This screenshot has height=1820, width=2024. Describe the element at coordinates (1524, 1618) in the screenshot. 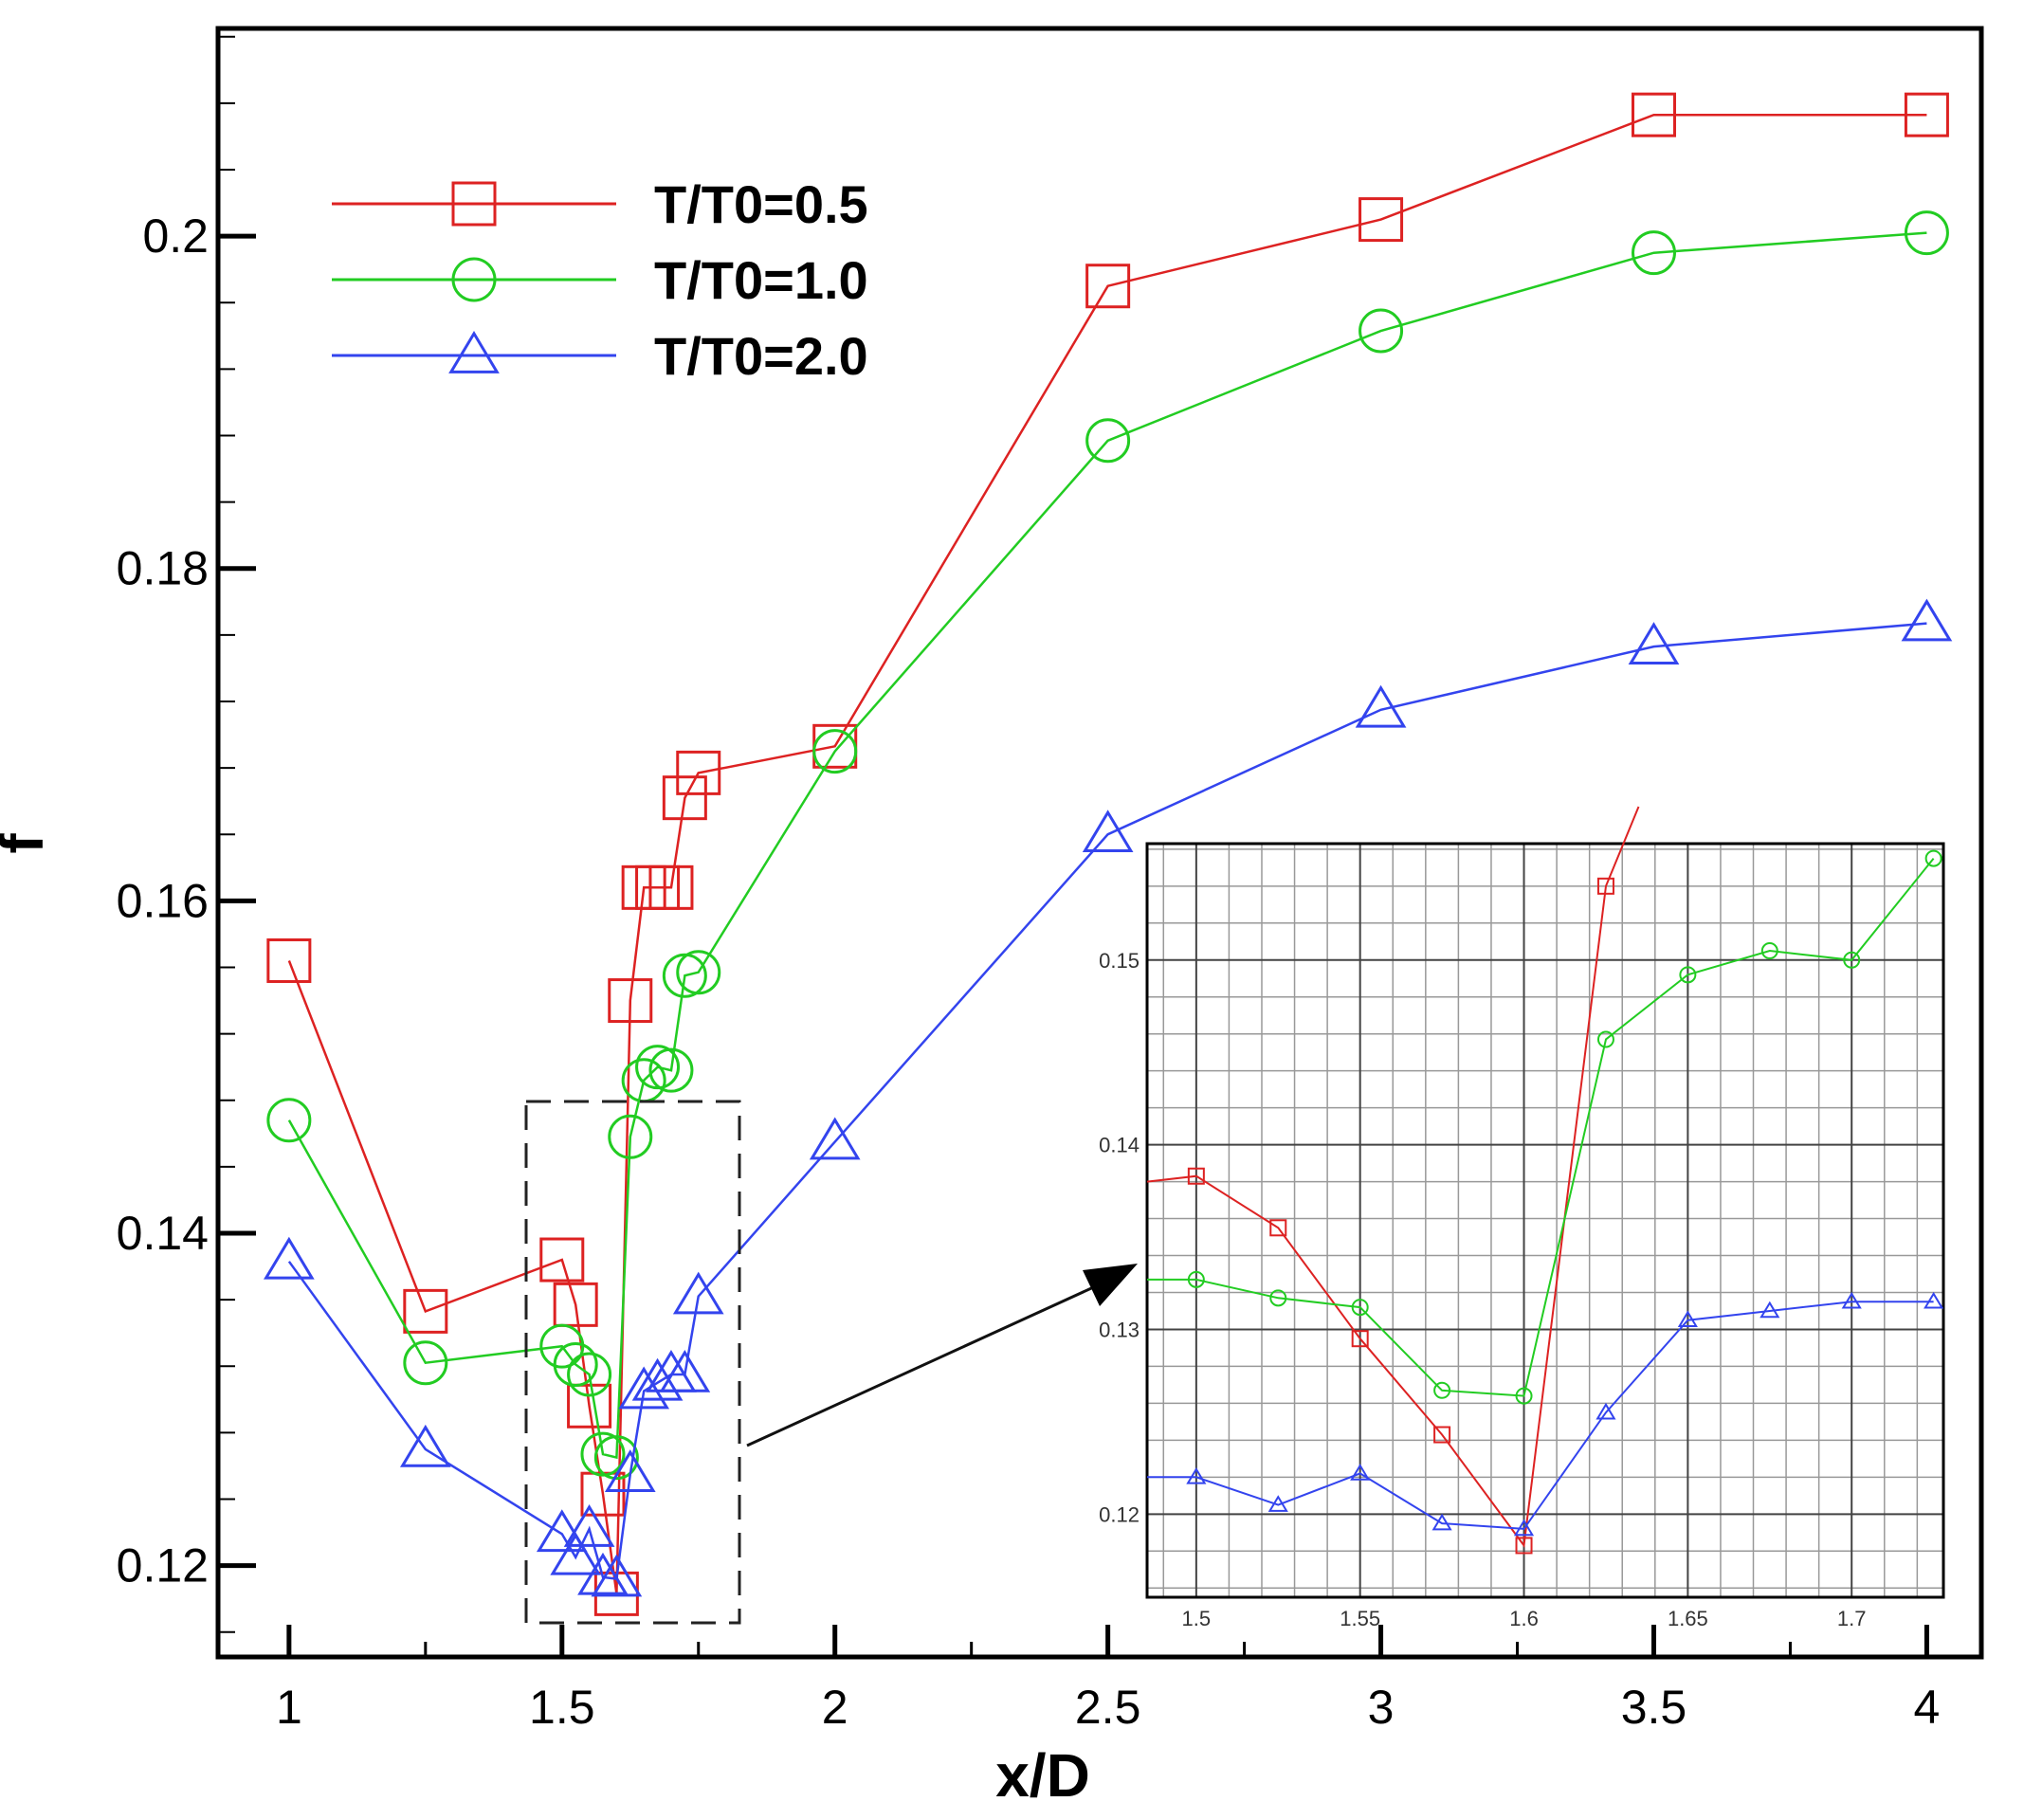

I see `inset-x-tick-label: 1.6` at that location.